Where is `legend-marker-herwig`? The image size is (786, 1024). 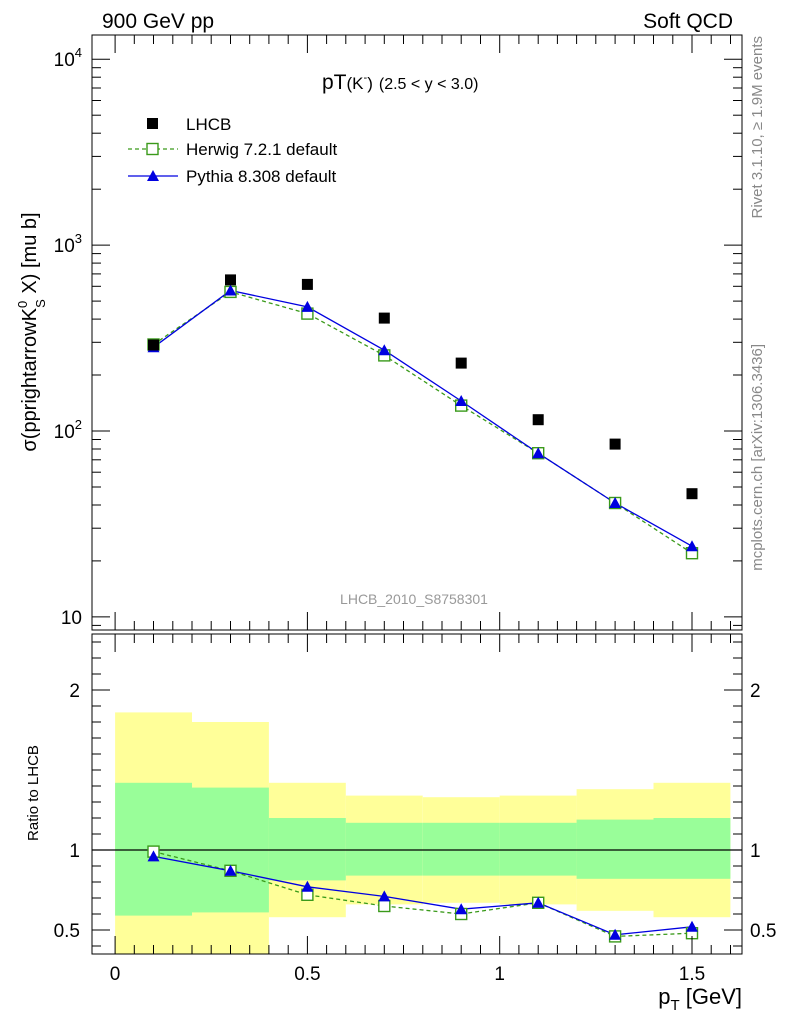
legend-marker-herwig is located at coordinates (152, 149).